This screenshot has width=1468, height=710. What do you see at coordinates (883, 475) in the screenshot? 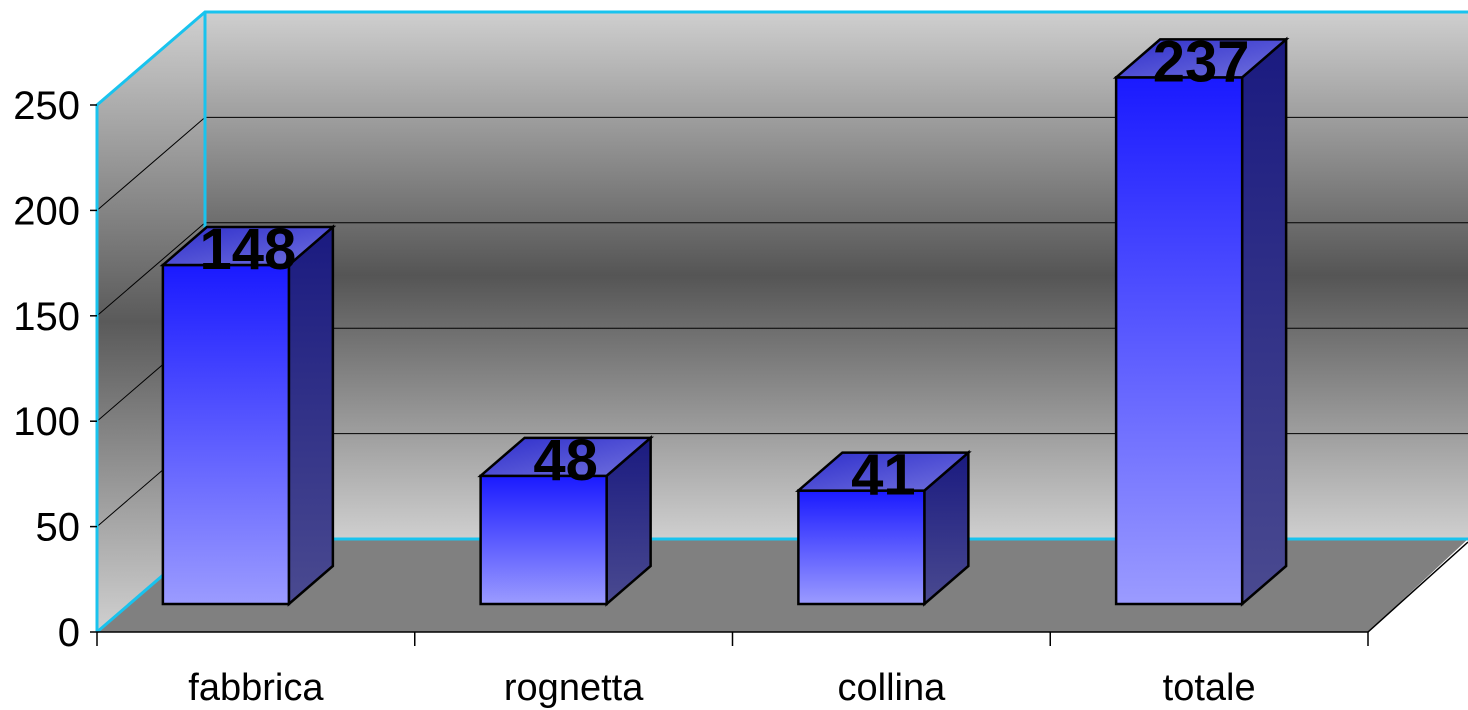
I see `data-label: 41` at bounding box center [883, 475].